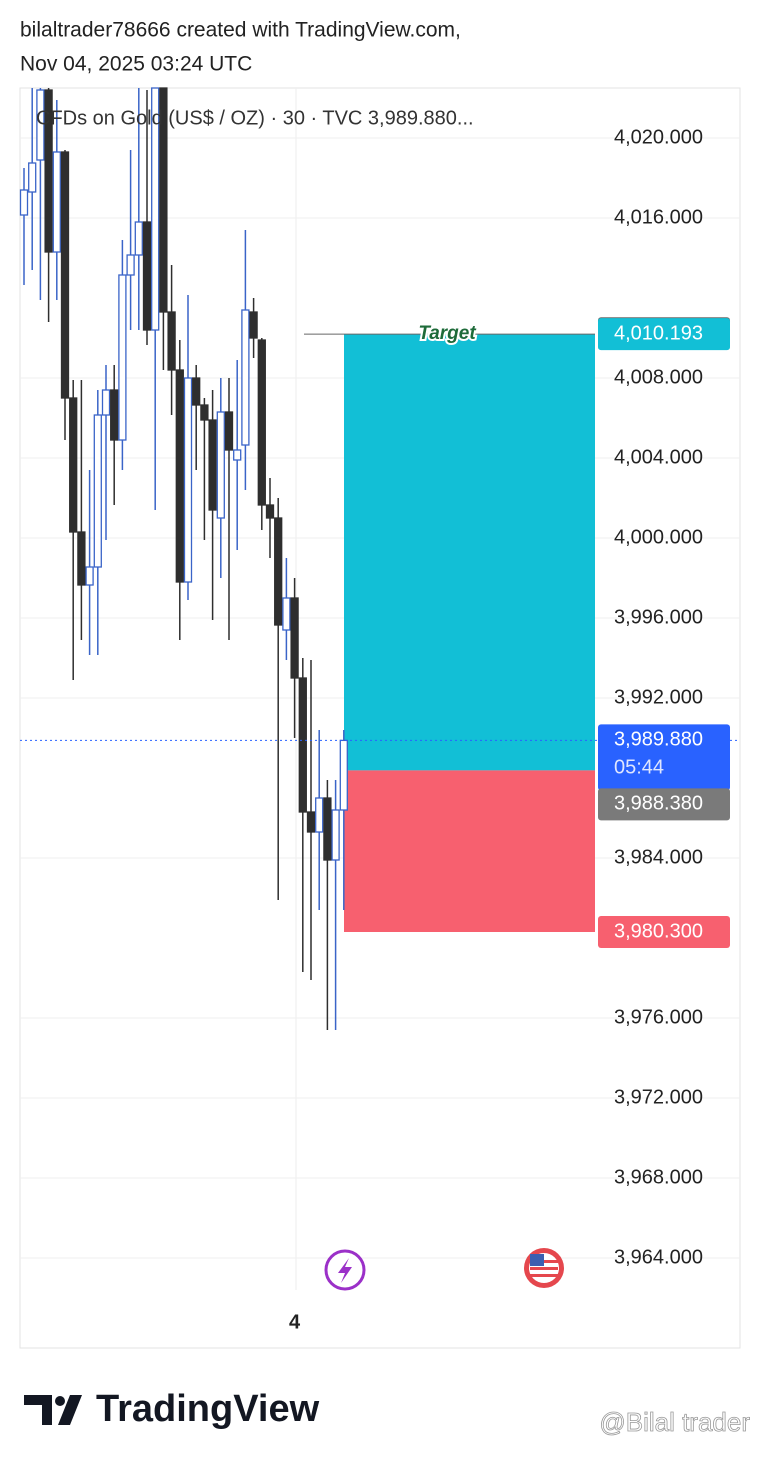 Image resolution: width=760 pixels, height=1475 pixels. What do you see at coordinates (658, 1257) in the screenshot?
I see `y-tick-label: 3,964.000` at bounding box center [658, 1257].